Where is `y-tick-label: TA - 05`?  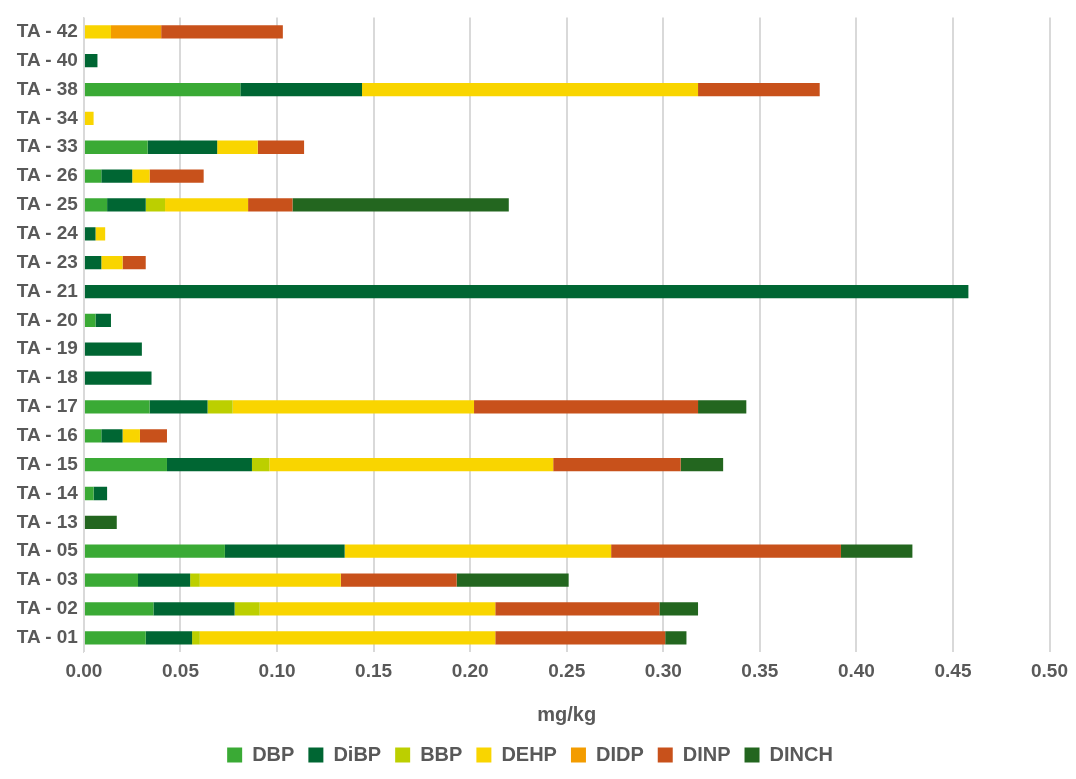
y-tick-label: TA - 05 is located at coordinates (47, 550).